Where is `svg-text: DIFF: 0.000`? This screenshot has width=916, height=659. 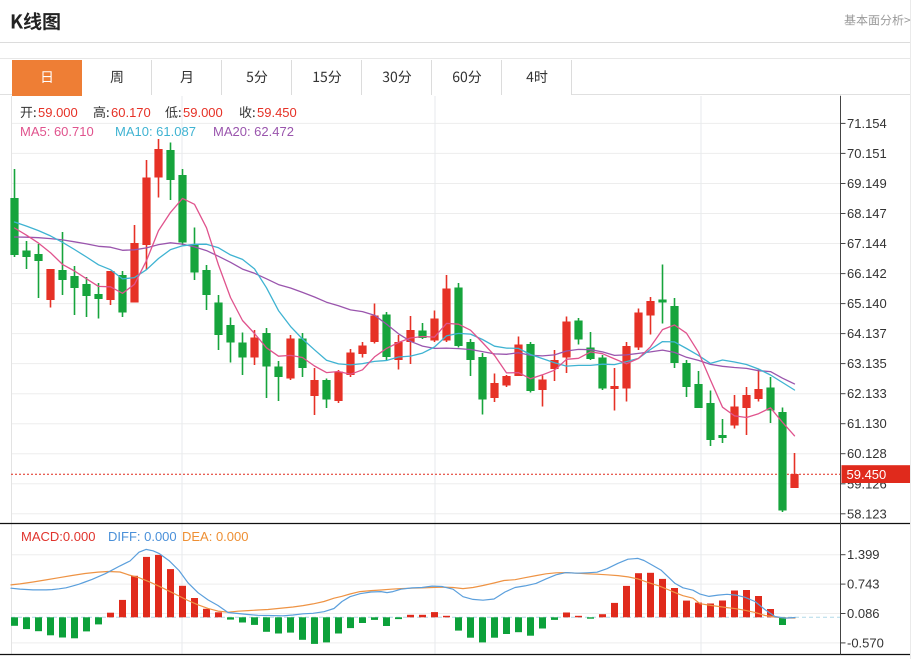 svg-text: DIFF: 0.000 is located at coordinates (142, 536).